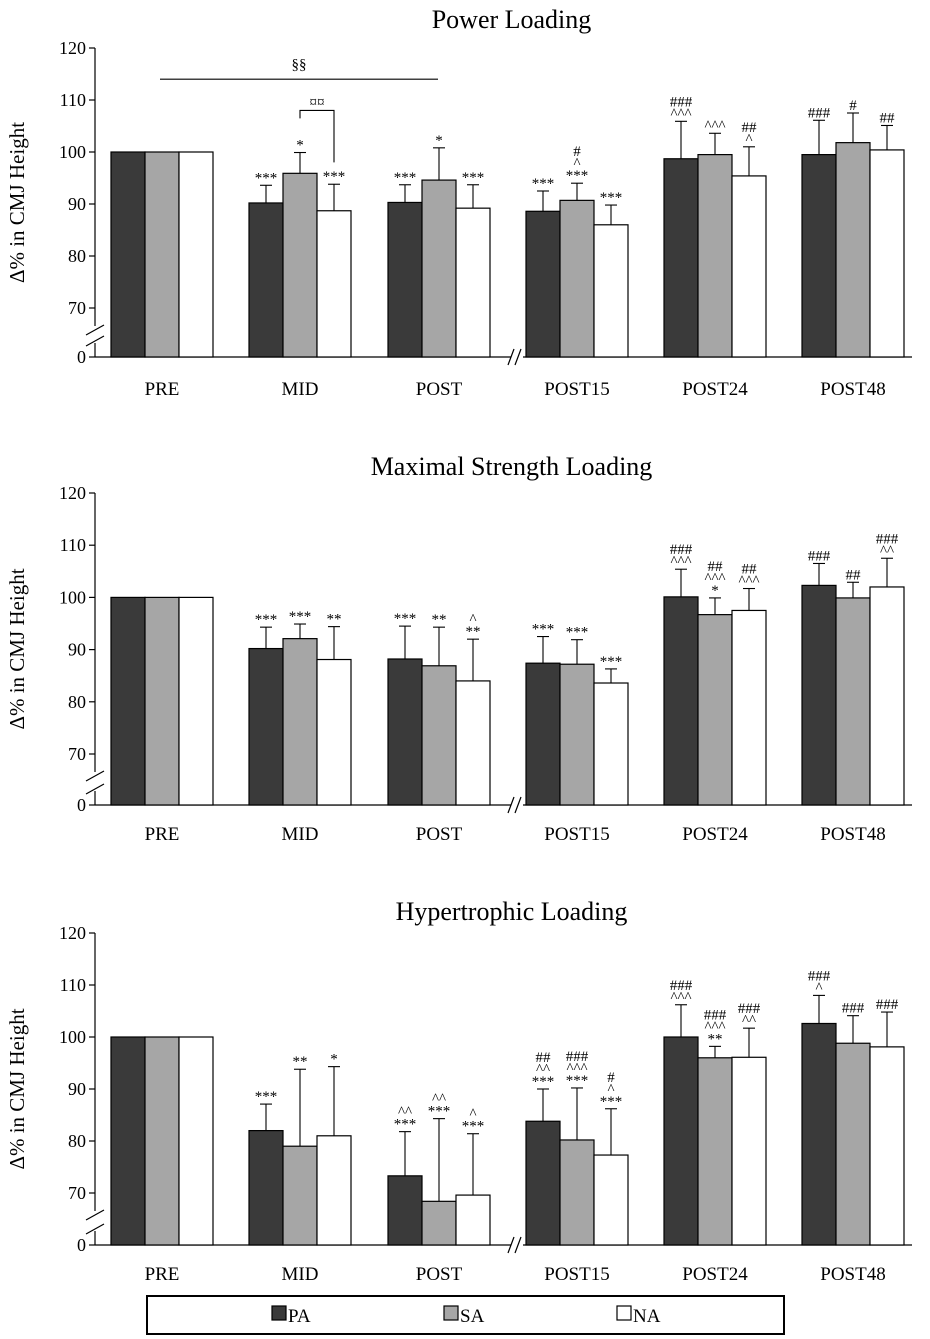  Describe the element at coordinates (748, 576) in the screenshot. I see `significance-marker: ## ^^^` at that location.